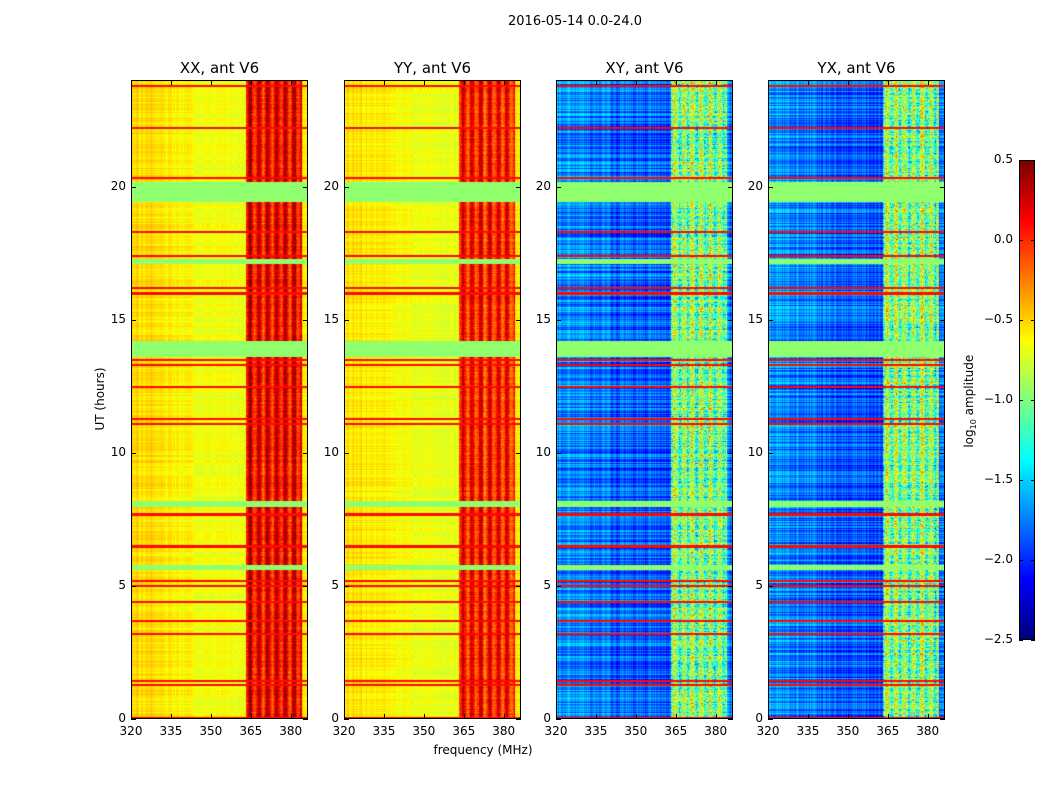  Describe the element at coordinates (998, 479) in the screenshot. I see `colorbar-tick-label: −1.5` at that location.